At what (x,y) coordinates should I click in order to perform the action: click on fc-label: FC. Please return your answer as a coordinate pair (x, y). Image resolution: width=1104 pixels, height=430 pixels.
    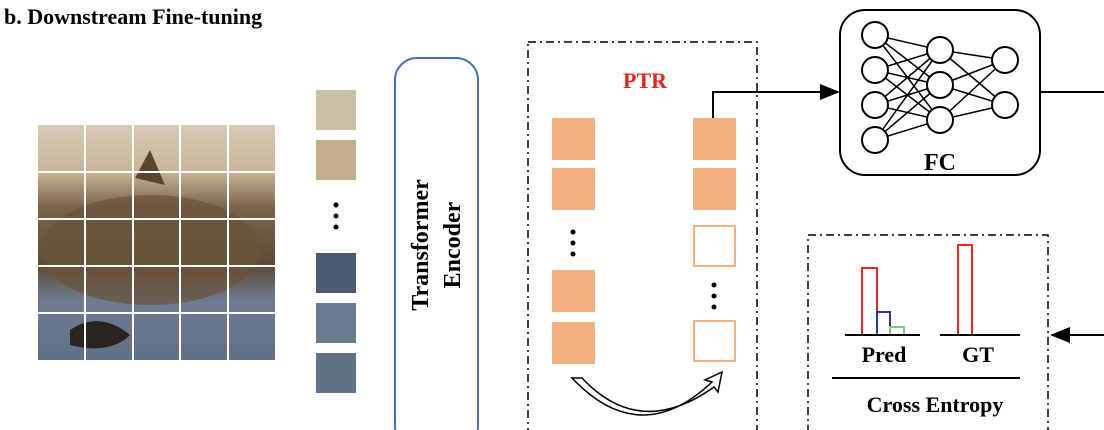
    Looking at the image, I should click on (940, 163).